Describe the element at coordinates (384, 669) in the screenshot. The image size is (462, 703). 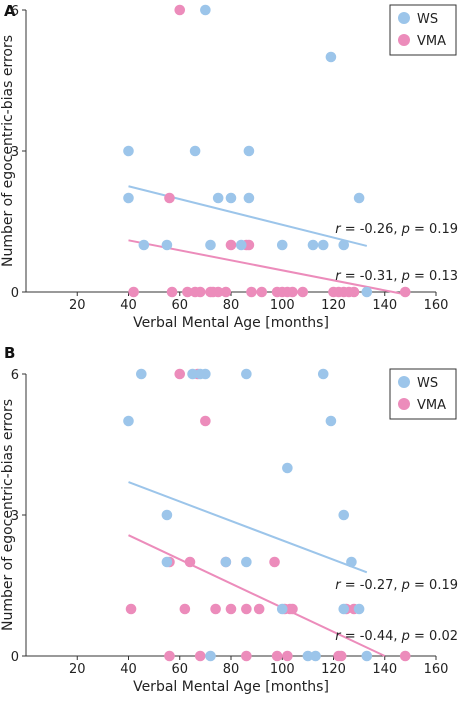
I see `x-tick-label: 140` at that location.